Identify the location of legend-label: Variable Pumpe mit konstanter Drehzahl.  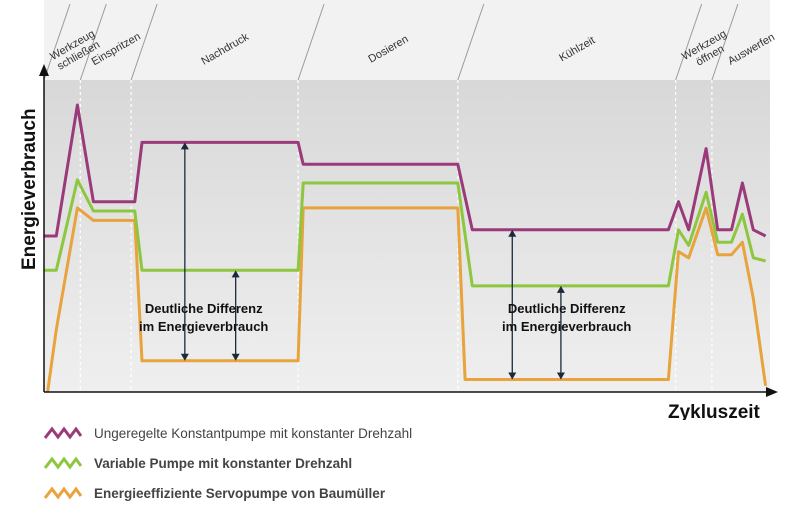
(223, 463).